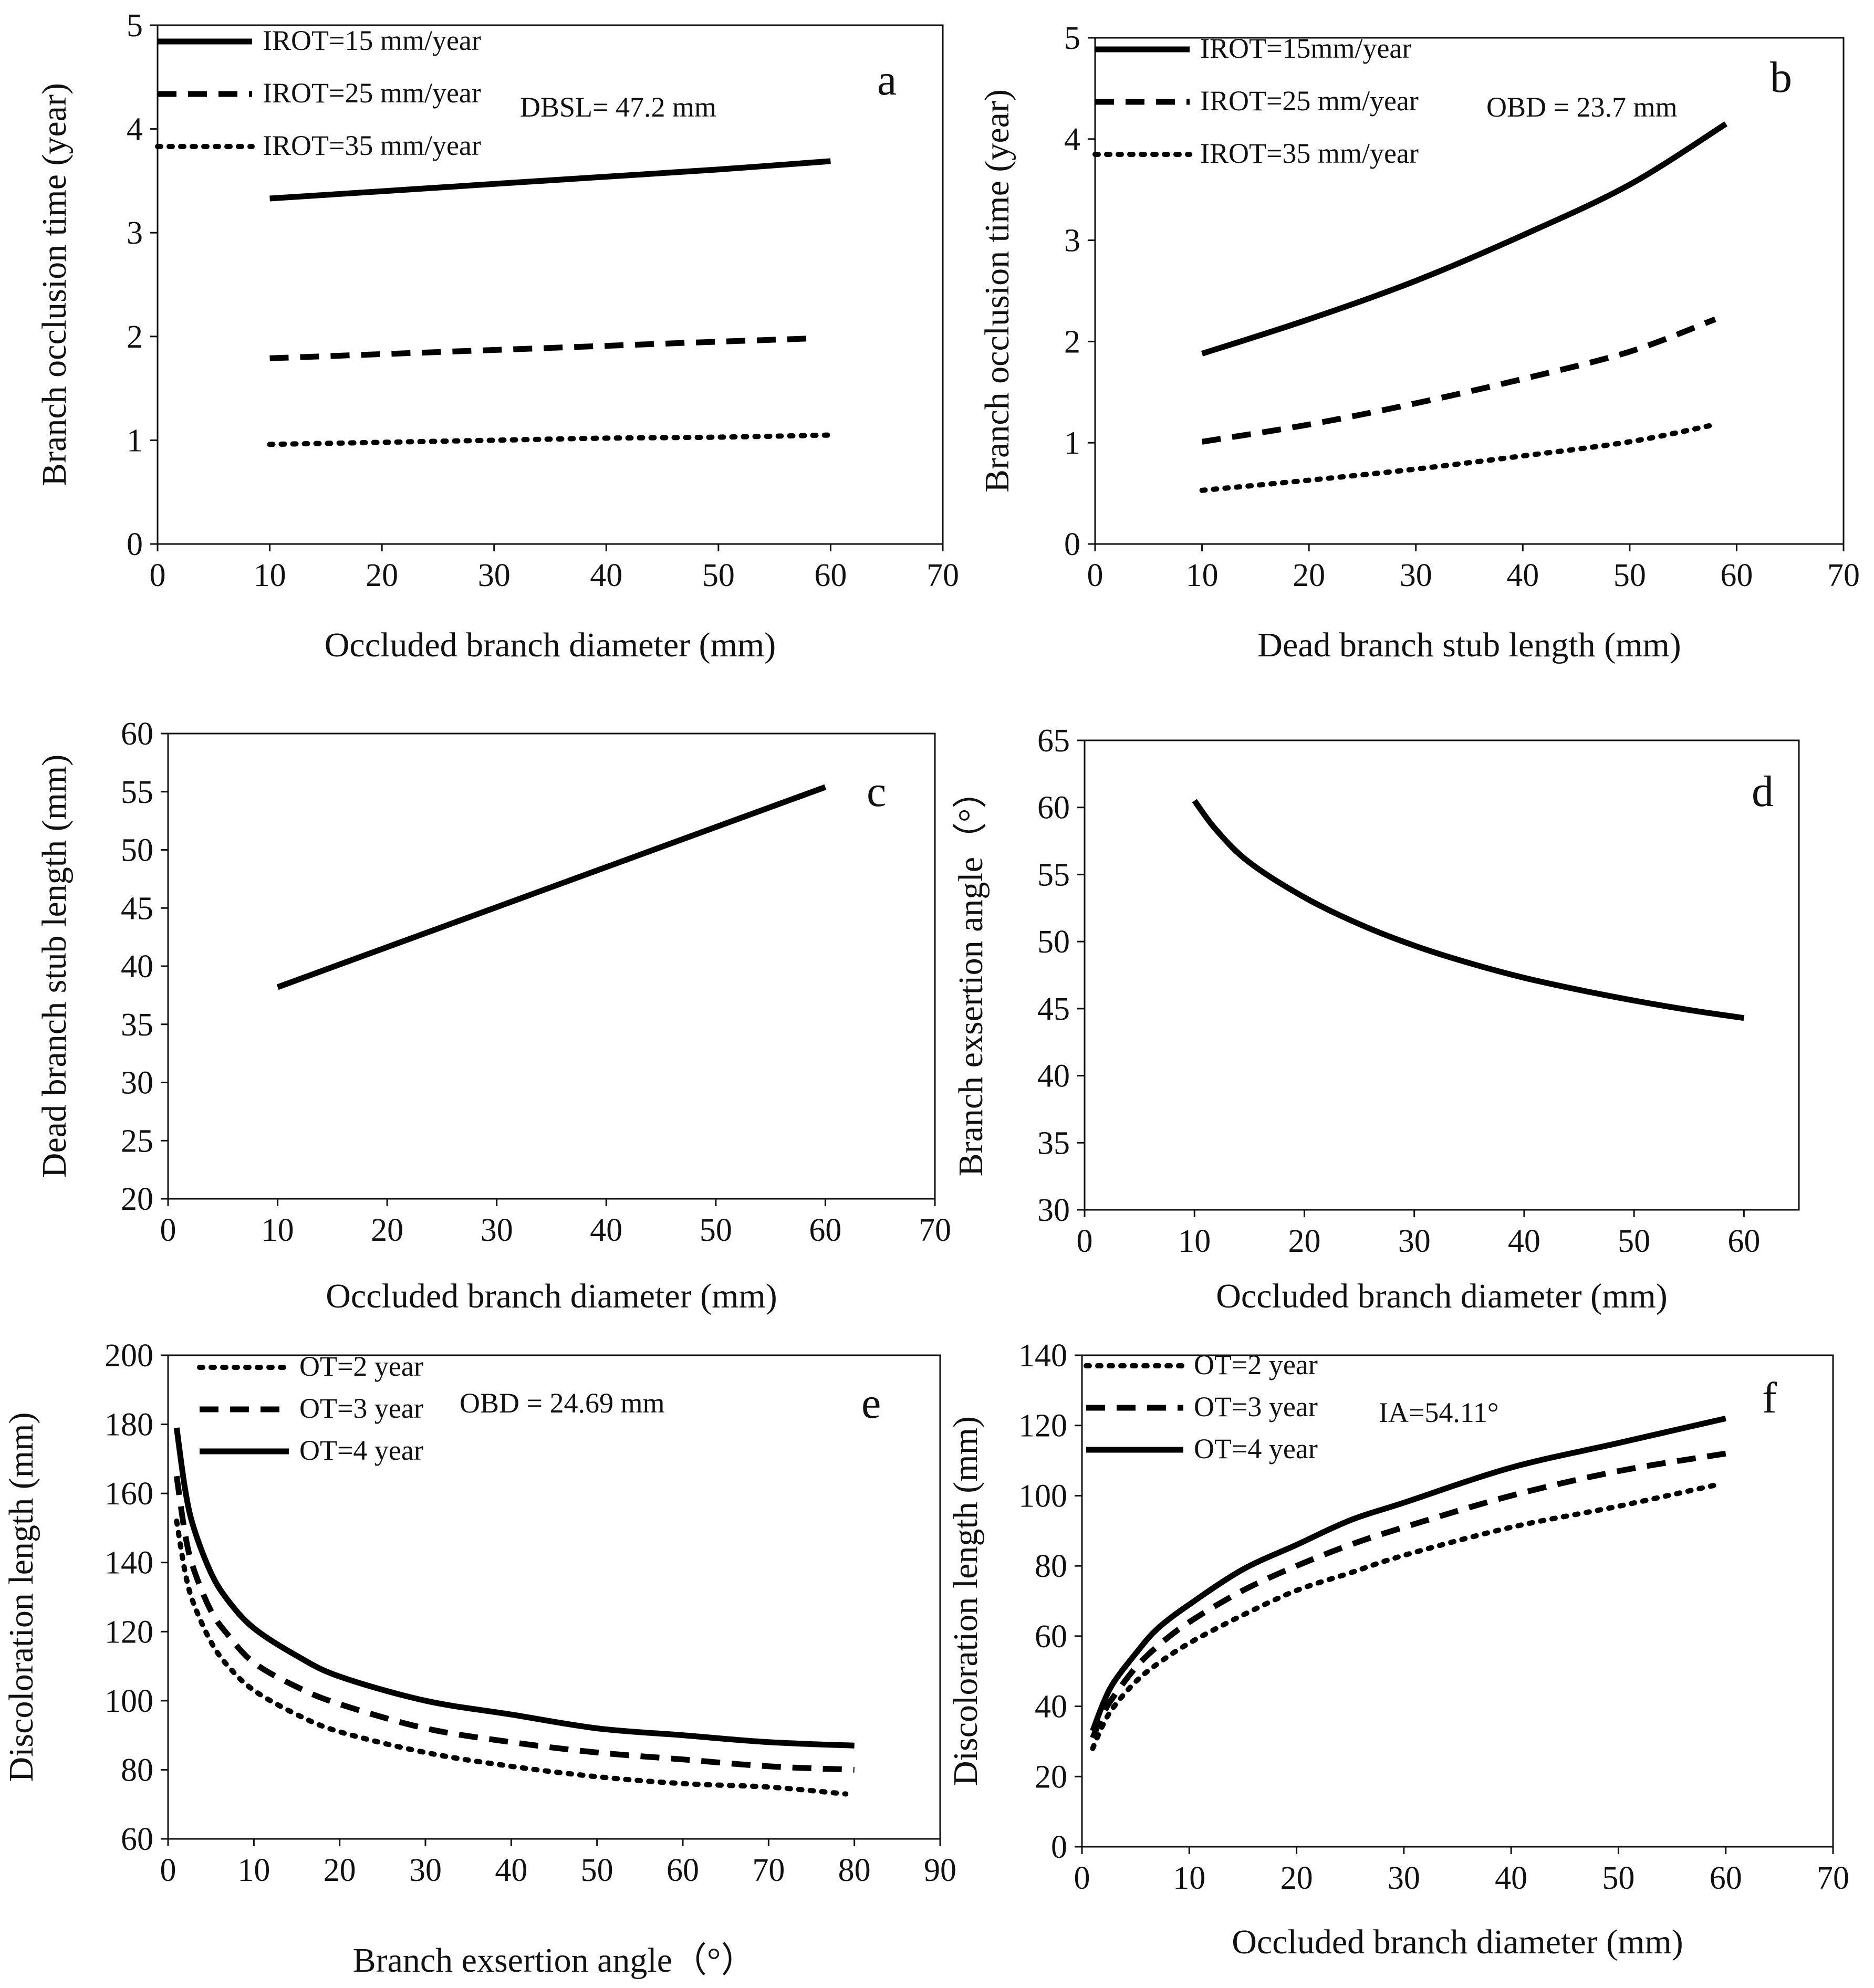 The width and height of the screenshot is (1874, 1988). What do you see at coordinates (1053, 741) in the screenshot?
I see `y-tick-label: 65` at bounding box center [1053, 741].